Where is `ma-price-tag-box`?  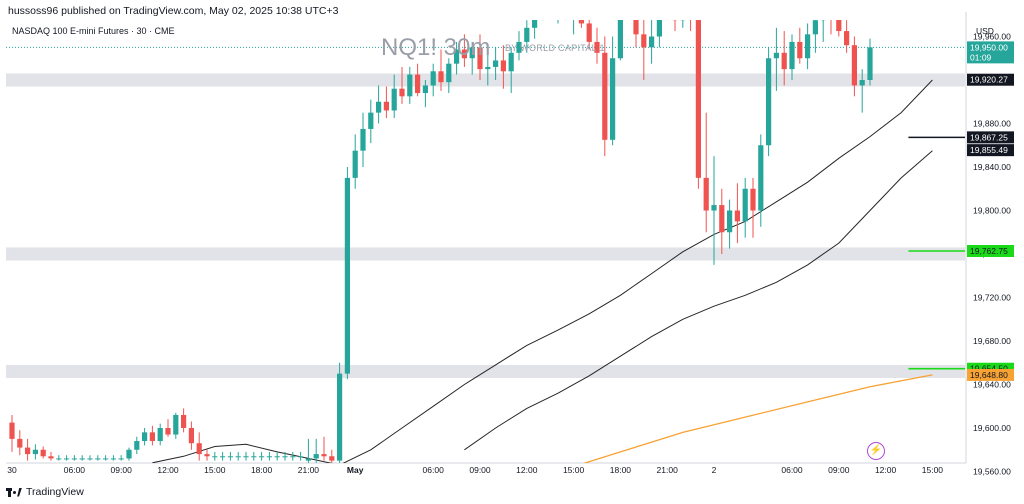
ma-price-tag-box is located at coordinates (990, 79).